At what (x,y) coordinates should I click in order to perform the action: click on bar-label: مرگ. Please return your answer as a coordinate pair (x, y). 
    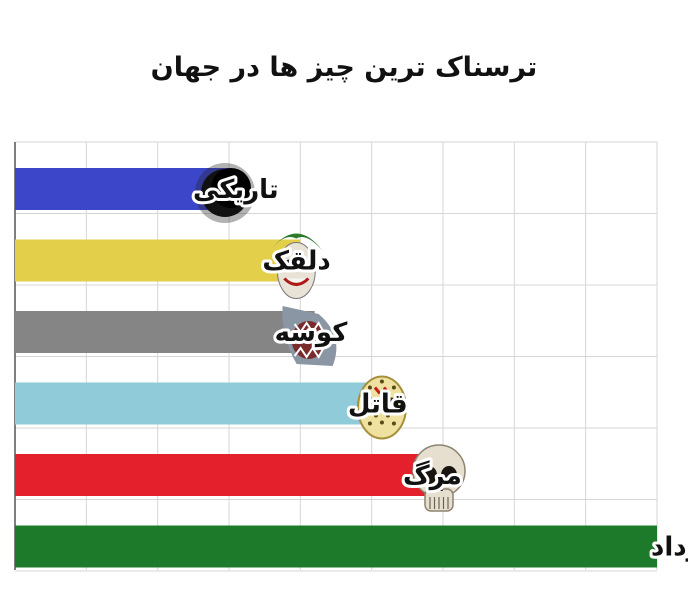
    Looking at the image, I should click on (432, 475).